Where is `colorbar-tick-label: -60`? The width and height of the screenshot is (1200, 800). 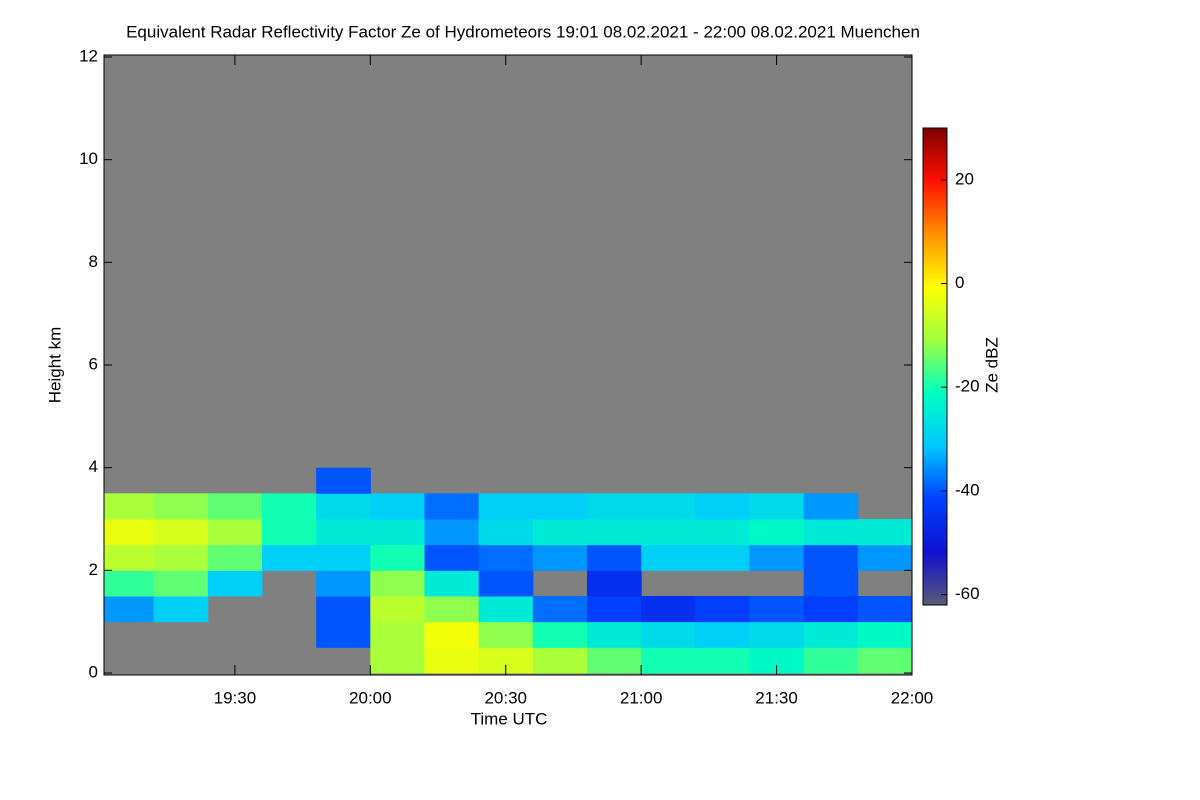
colorbar-tick-label: -60 is located at coordinates (967, 593).